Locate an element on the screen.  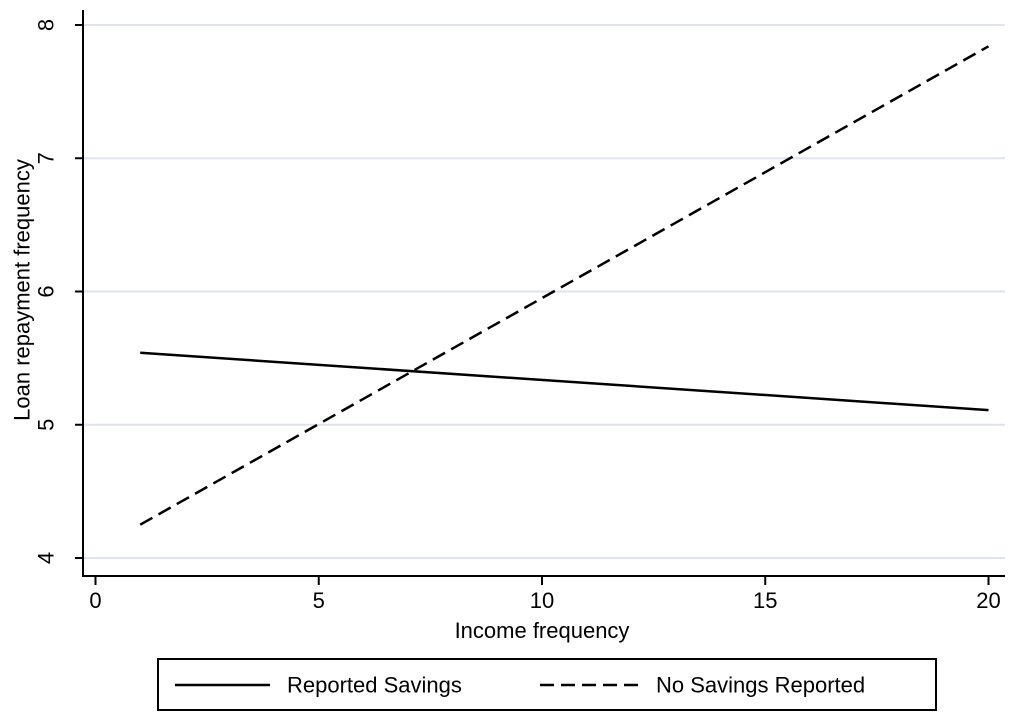
y-tick-label: 7 is located at coordinates (46, 158).